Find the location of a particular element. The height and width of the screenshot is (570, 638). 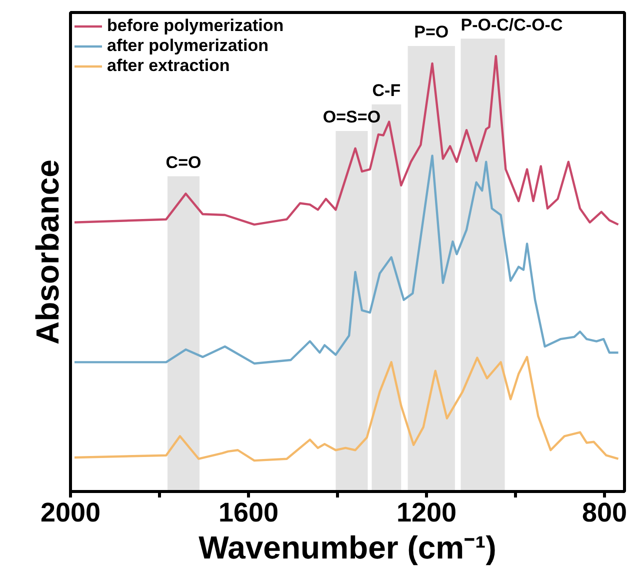

band-label: O=S=O is located at coordinates (351, 117).